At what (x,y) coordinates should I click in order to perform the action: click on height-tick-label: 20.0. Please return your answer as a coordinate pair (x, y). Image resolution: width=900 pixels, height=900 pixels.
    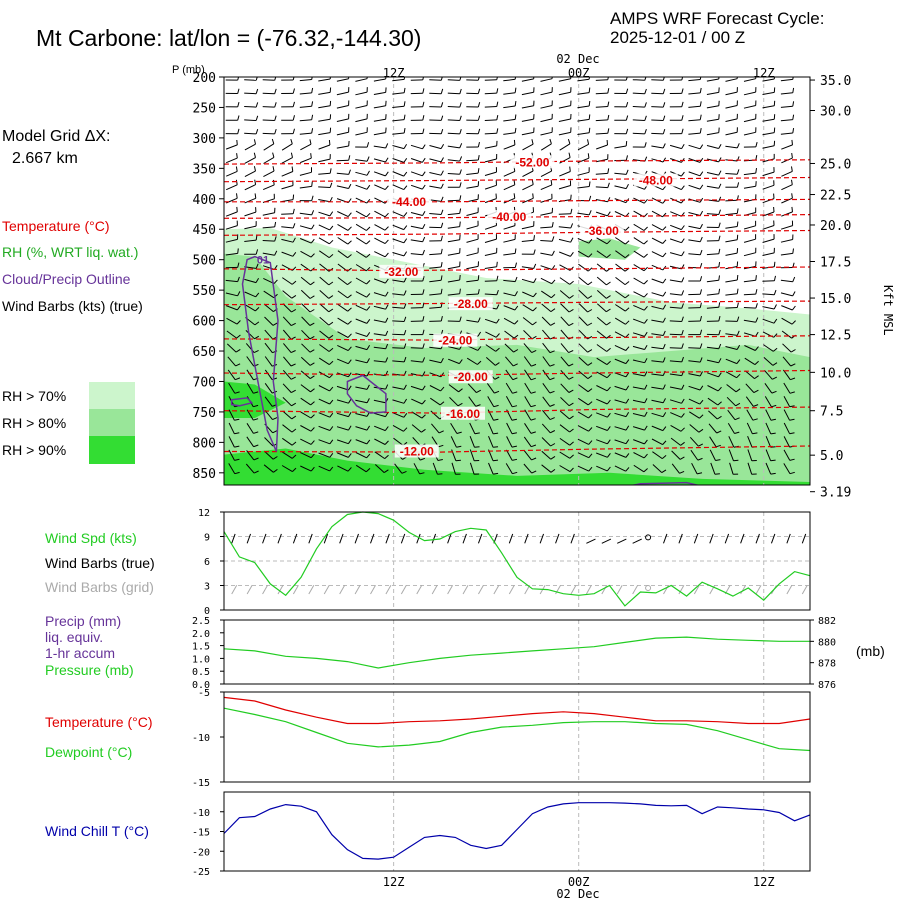
    Looking at the image, I should click on (835, 226).